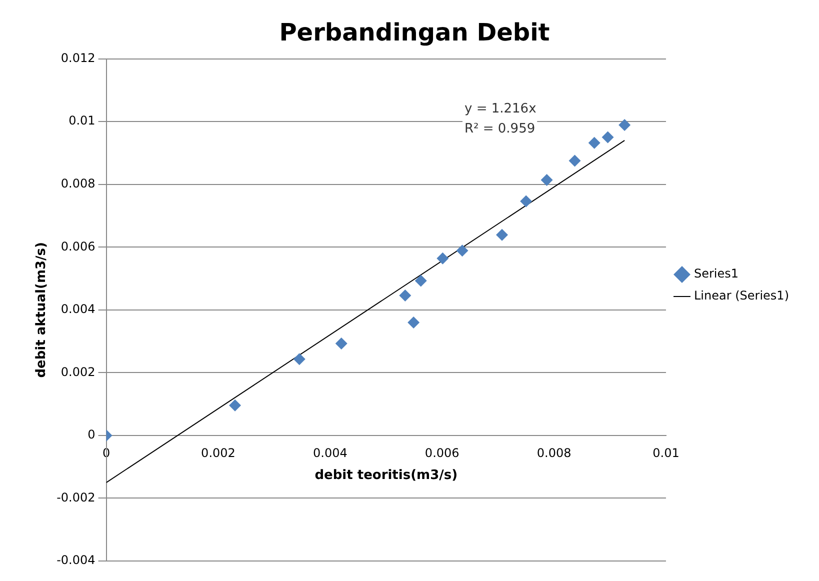  What do you see at coordinates (500, 128) in the screenshot?
I see `annotation: R² = 0.959` at bounding box center [500, 128].